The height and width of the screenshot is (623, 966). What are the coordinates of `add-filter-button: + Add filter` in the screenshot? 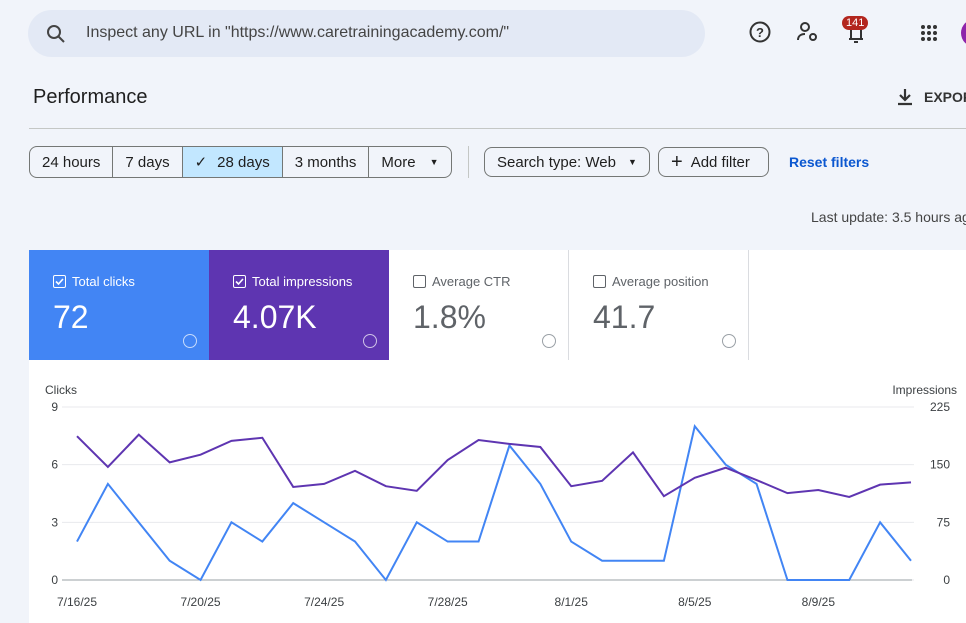 It's located at (713, 162).